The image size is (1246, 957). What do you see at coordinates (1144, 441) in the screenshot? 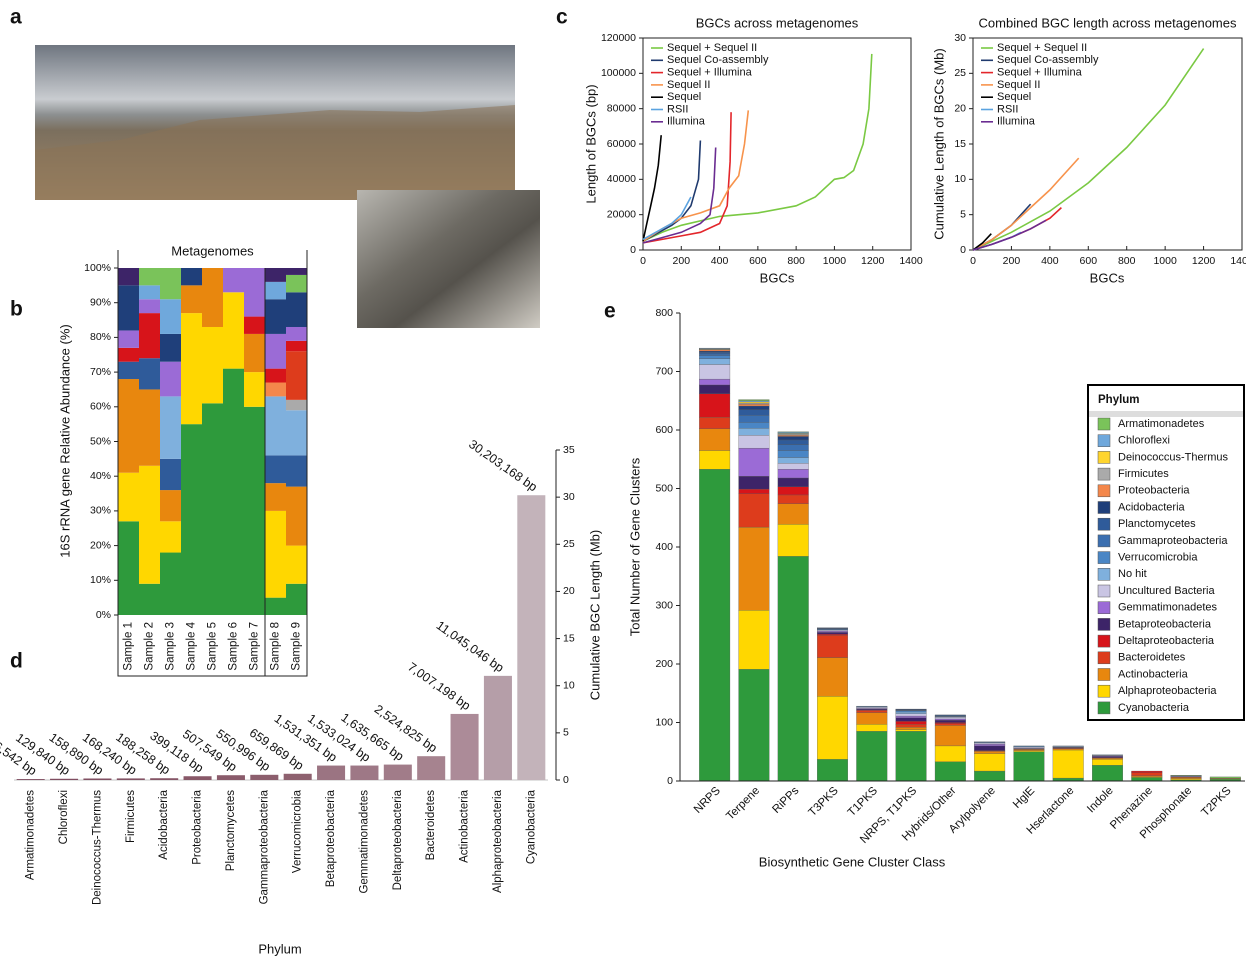
I see `legend-label: Chloroflexi` at bounding box center [1144, 441].